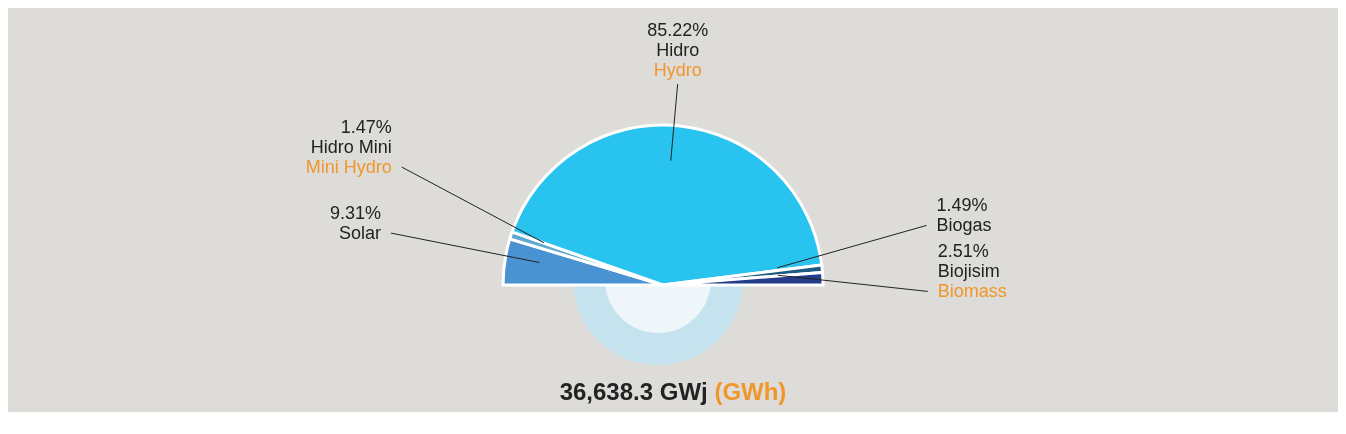 The image size is (1346, 434). I want to click on slice-label: Hidro Mini Mini Hydro, so click(348, 157).